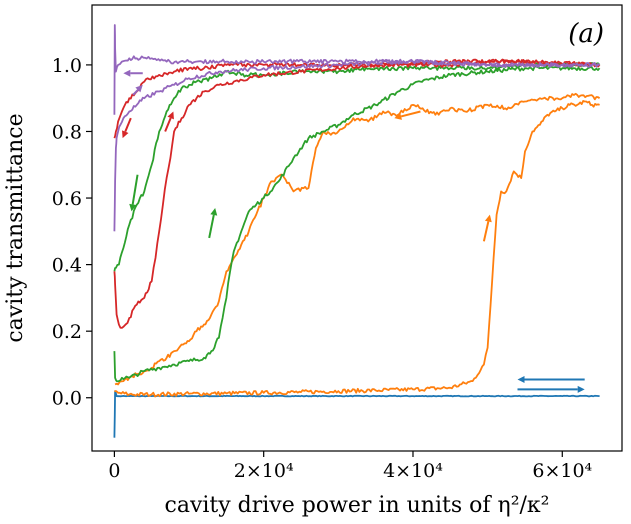  I want to click on panel-label: (a), so click(586, 34).